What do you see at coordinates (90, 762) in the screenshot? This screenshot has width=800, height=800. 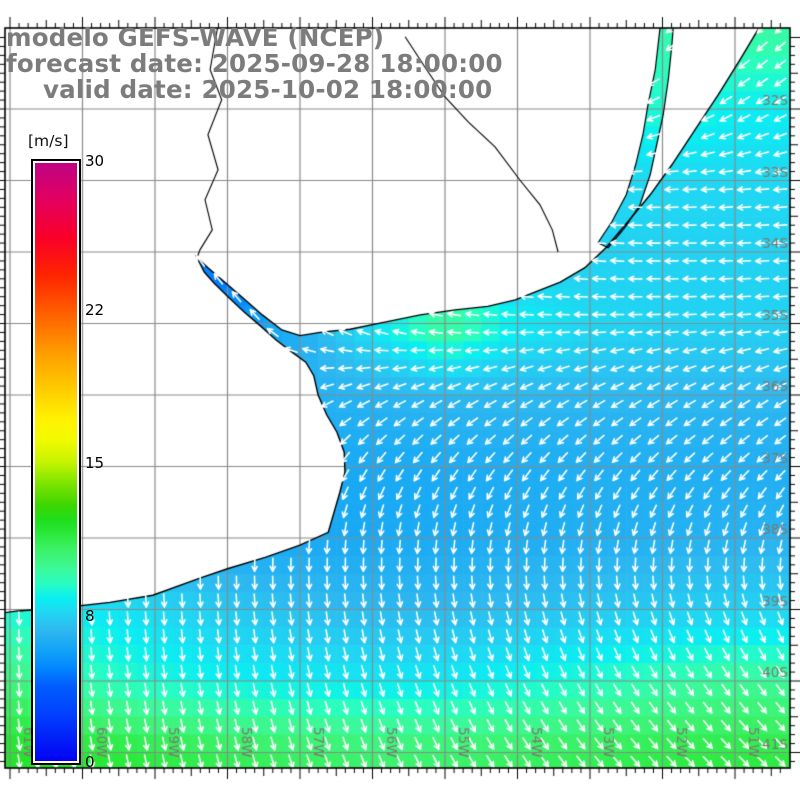 I see `colorbar-tick-0: 0` at bounding box center [90, 762].